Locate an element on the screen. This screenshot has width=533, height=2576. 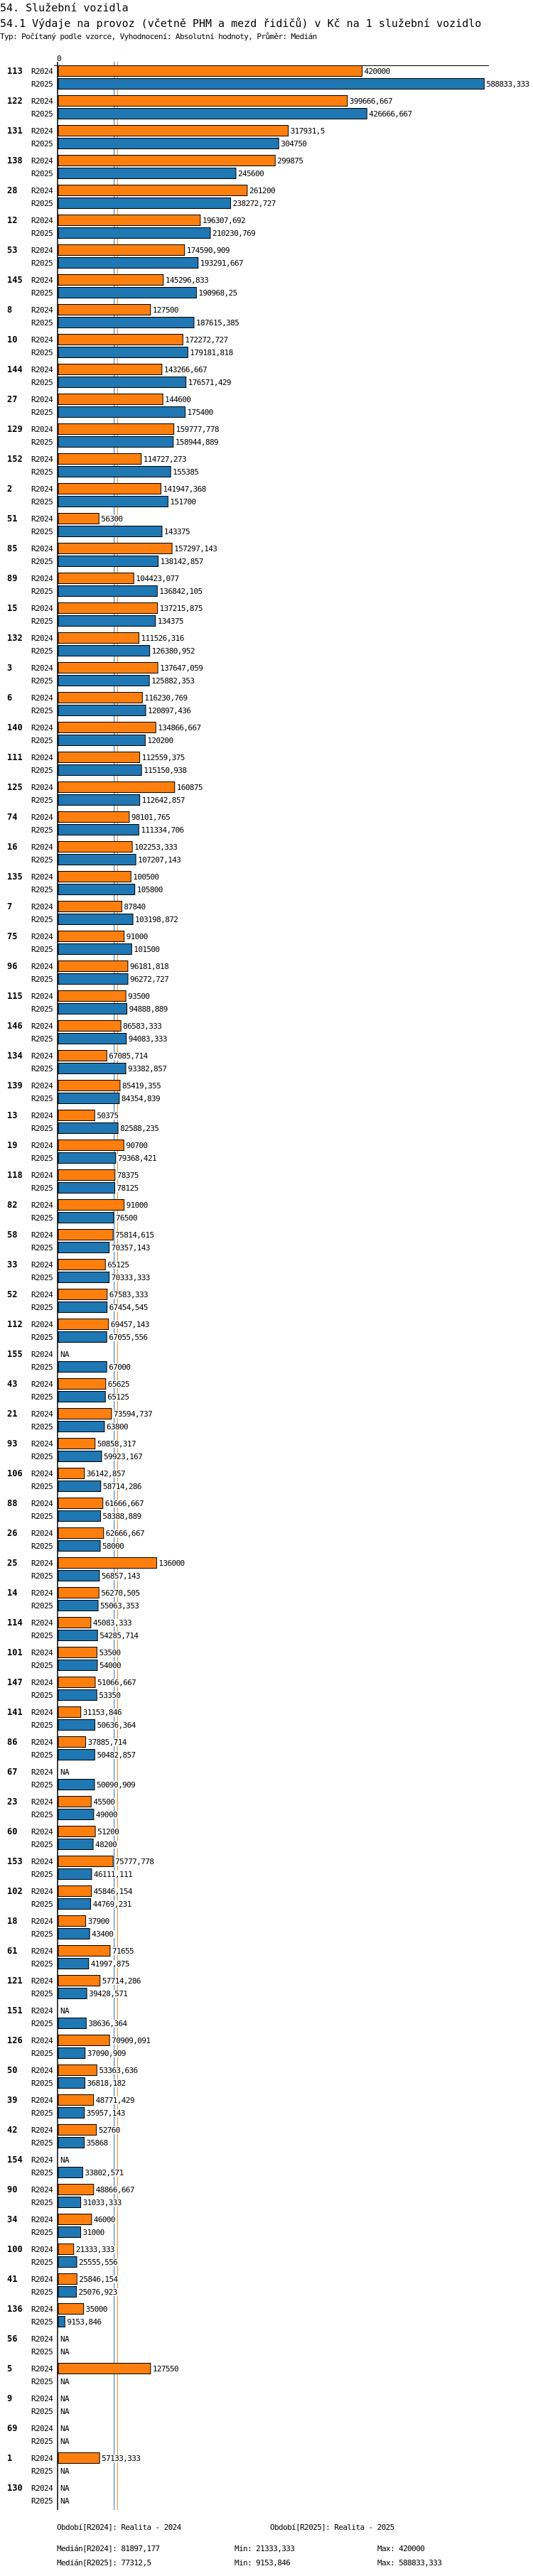
value-label: 151700 is located at coordinates (182, 502).